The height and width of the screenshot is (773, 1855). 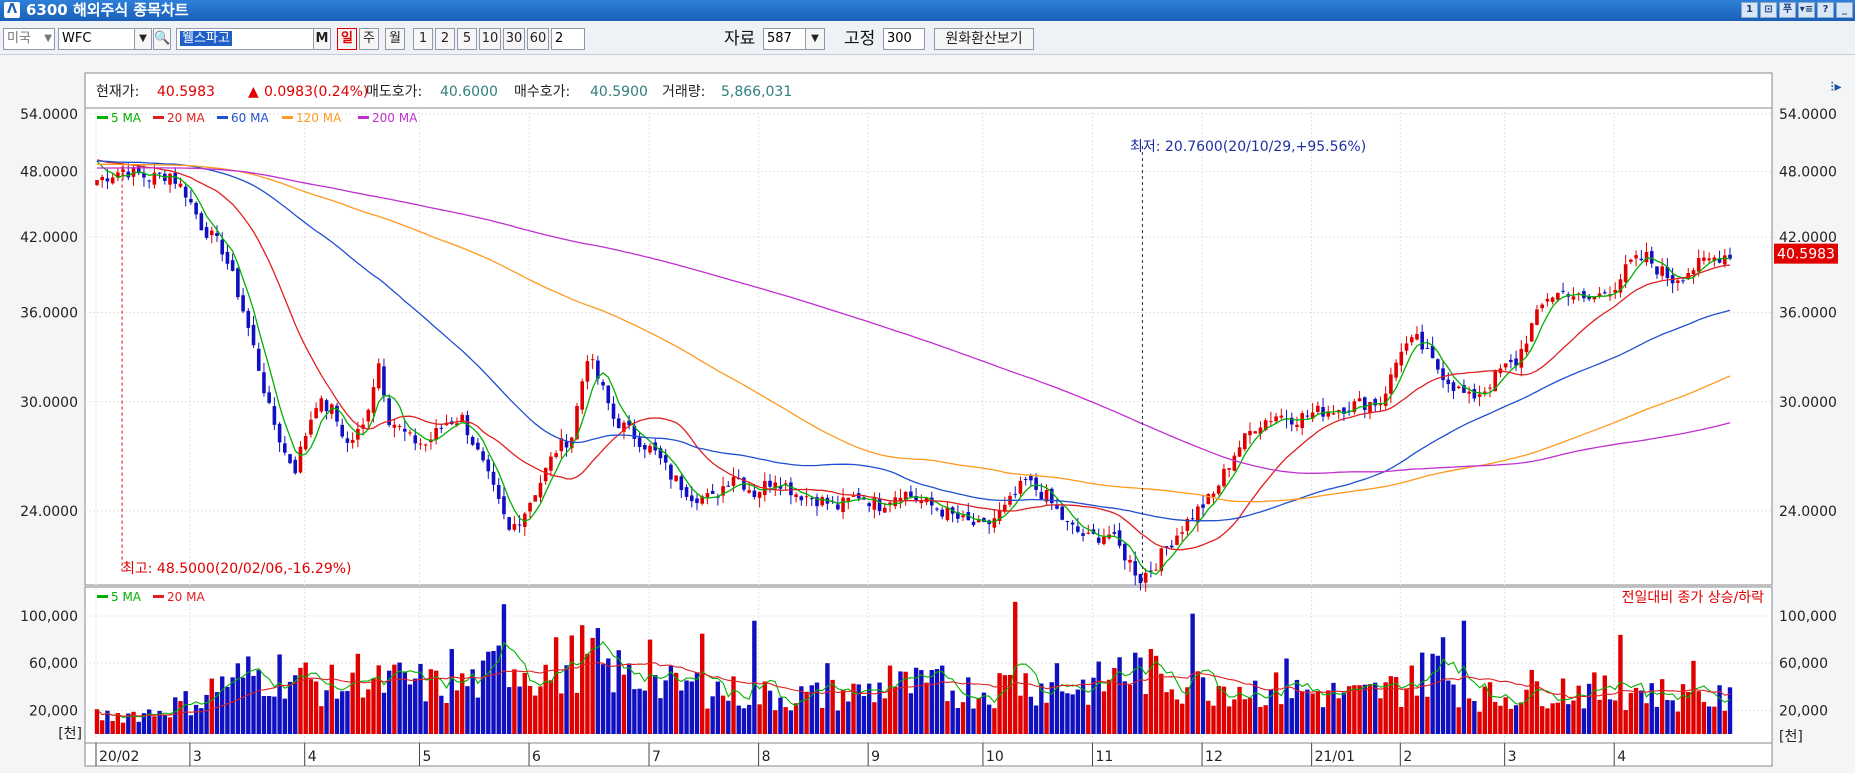 I want to click on low-annotation: 최저: 20.7600(20/10/29,+95.56%), so click(x=1248, y=147).